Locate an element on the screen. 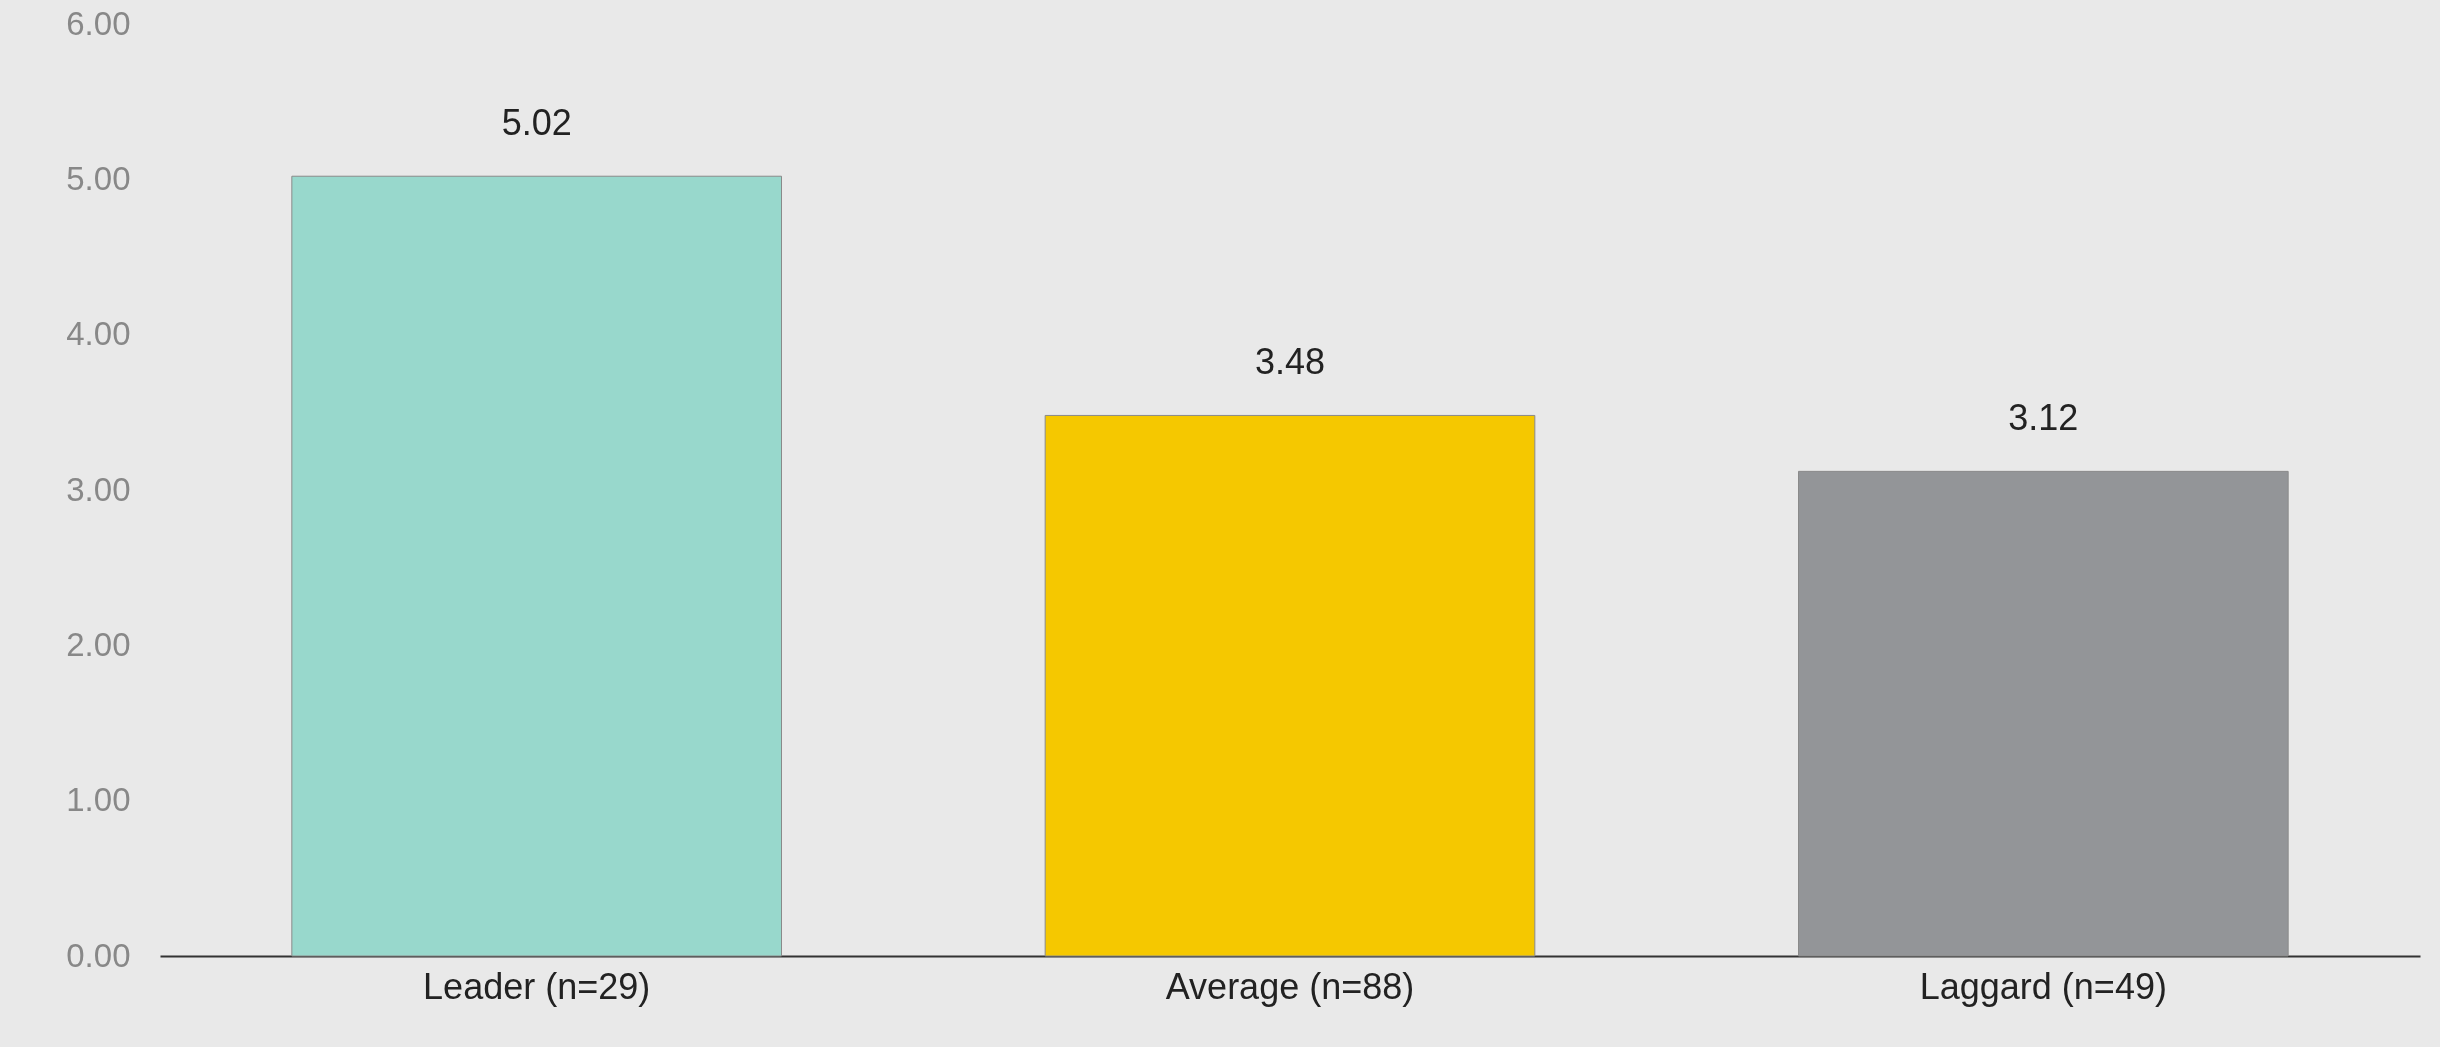 This screenshot has width=2440, height=1047. data-label: 3.48 is located at coordinates (1290, 362).